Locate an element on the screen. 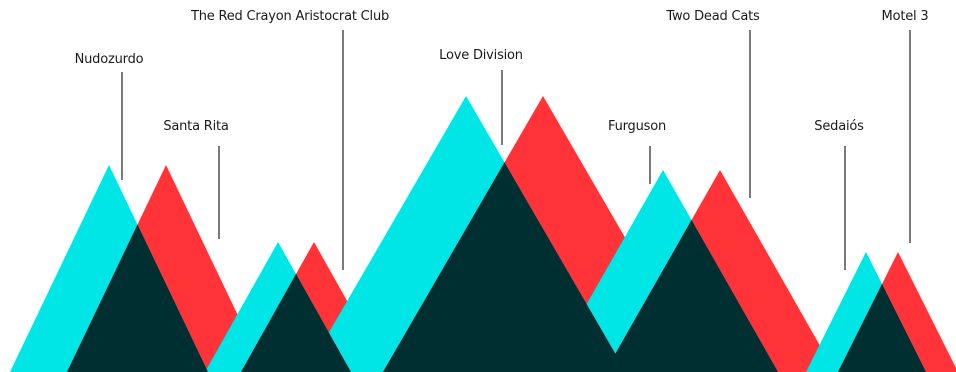 The height and width of the screenshot is (372, 956). band-label-furguson: Furguson is located at coordinates (637, 126).